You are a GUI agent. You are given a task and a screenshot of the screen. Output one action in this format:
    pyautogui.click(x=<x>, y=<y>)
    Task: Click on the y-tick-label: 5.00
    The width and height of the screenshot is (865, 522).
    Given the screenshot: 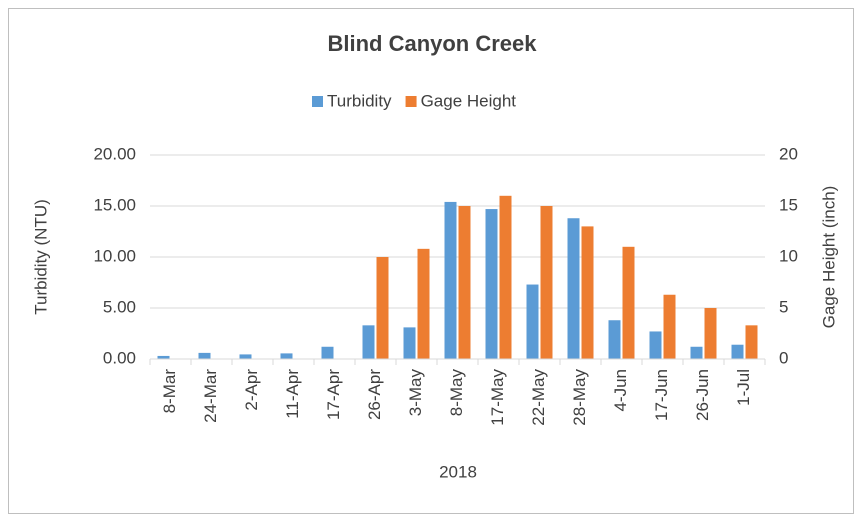 What is the action you would take?
    pyautogui.click(x=119, y=306)
    